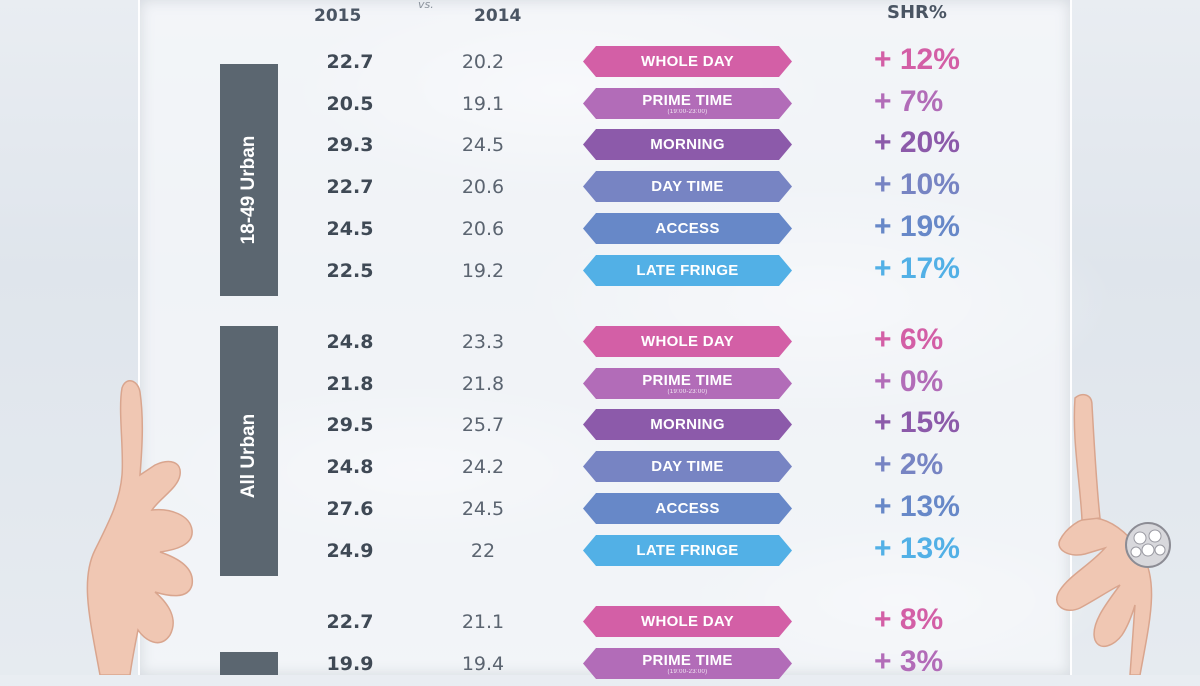 The image size is (1200, 686). Describe the element at coordinates (483, 425) in the screenshot. I see `value-2014: 25.7` at that location.